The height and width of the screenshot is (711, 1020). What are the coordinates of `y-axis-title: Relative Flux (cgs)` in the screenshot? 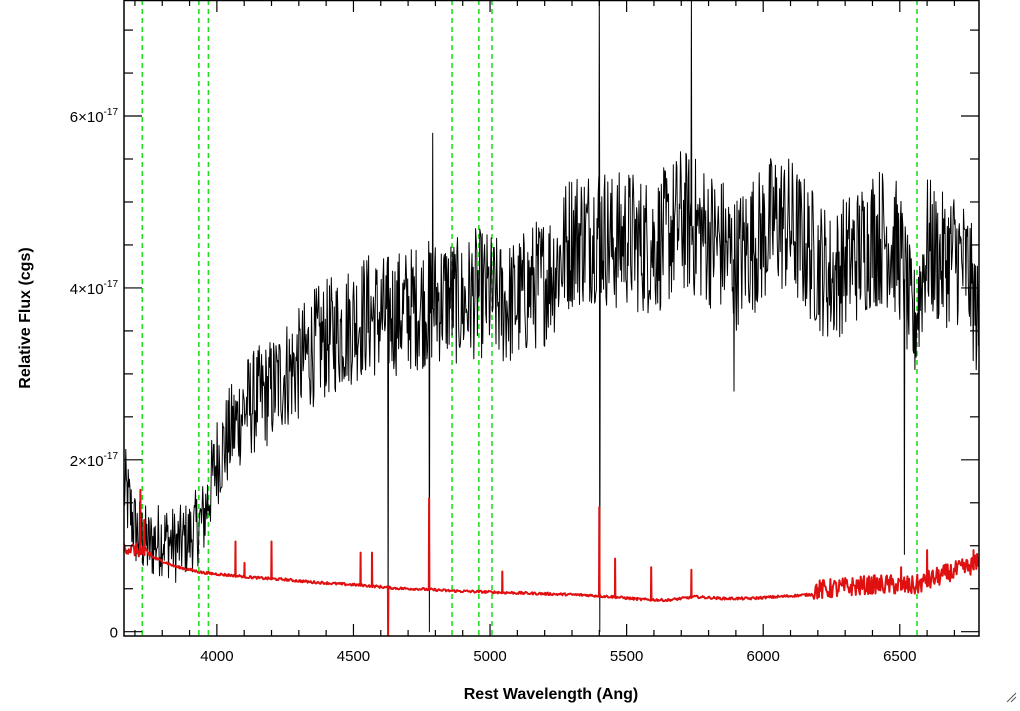 It's located at (25, 317).